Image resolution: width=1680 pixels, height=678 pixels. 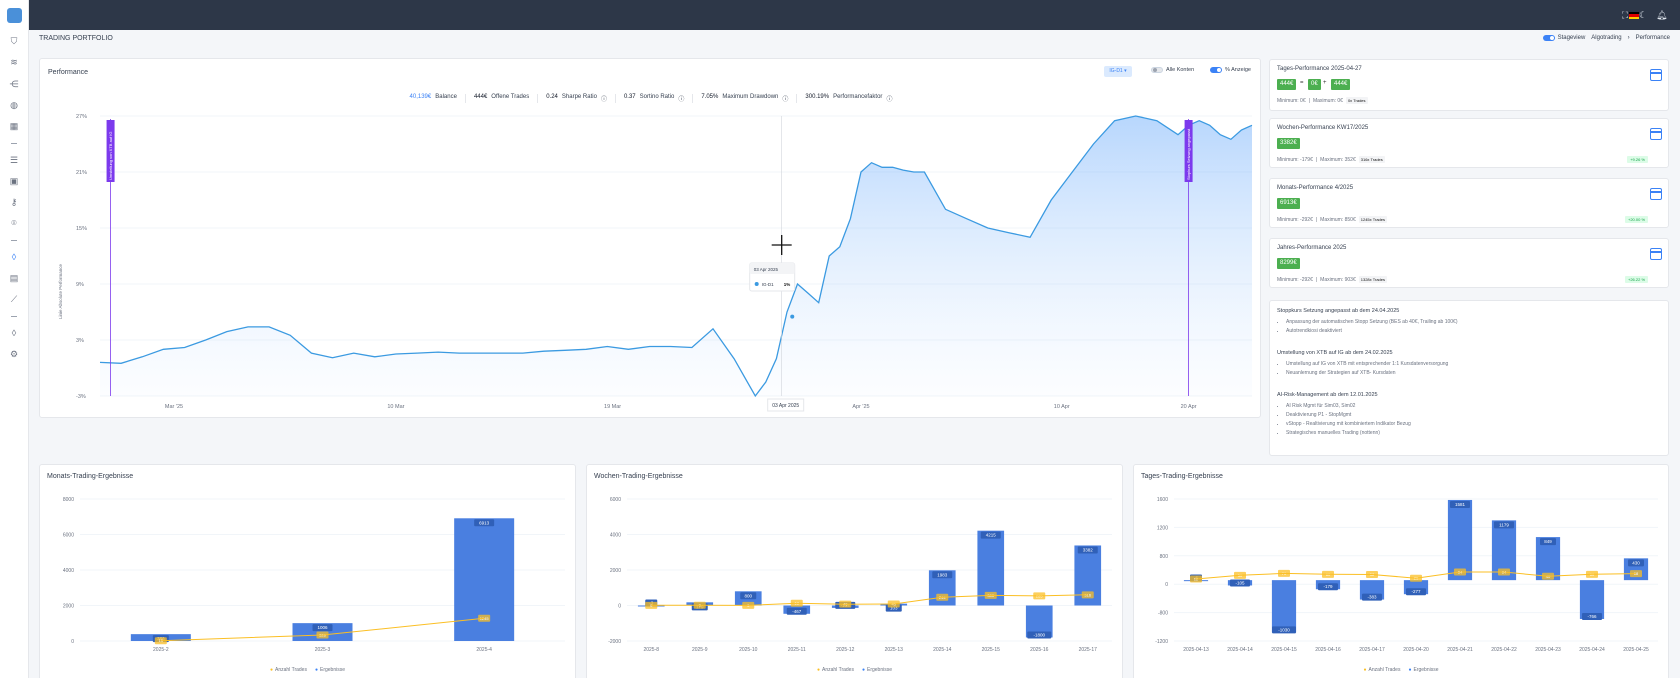 What do you see at coordinates (1287, 84) in the screenshot?
I see `value-badge: 444€` at bounding box center [1287, 84].